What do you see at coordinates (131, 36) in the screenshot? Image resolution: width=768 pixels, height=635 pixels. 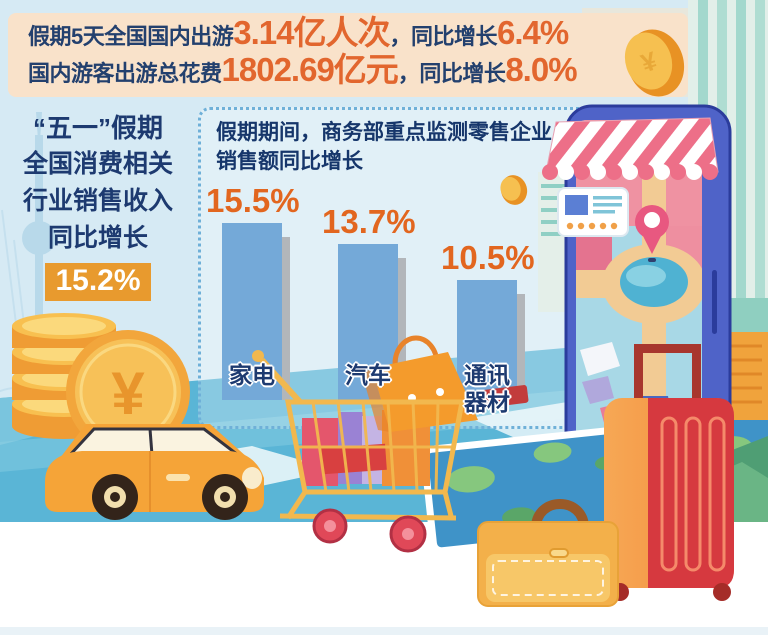 I see `header-text: 假期5天全国国内出游` at bounding box center [131, 36].